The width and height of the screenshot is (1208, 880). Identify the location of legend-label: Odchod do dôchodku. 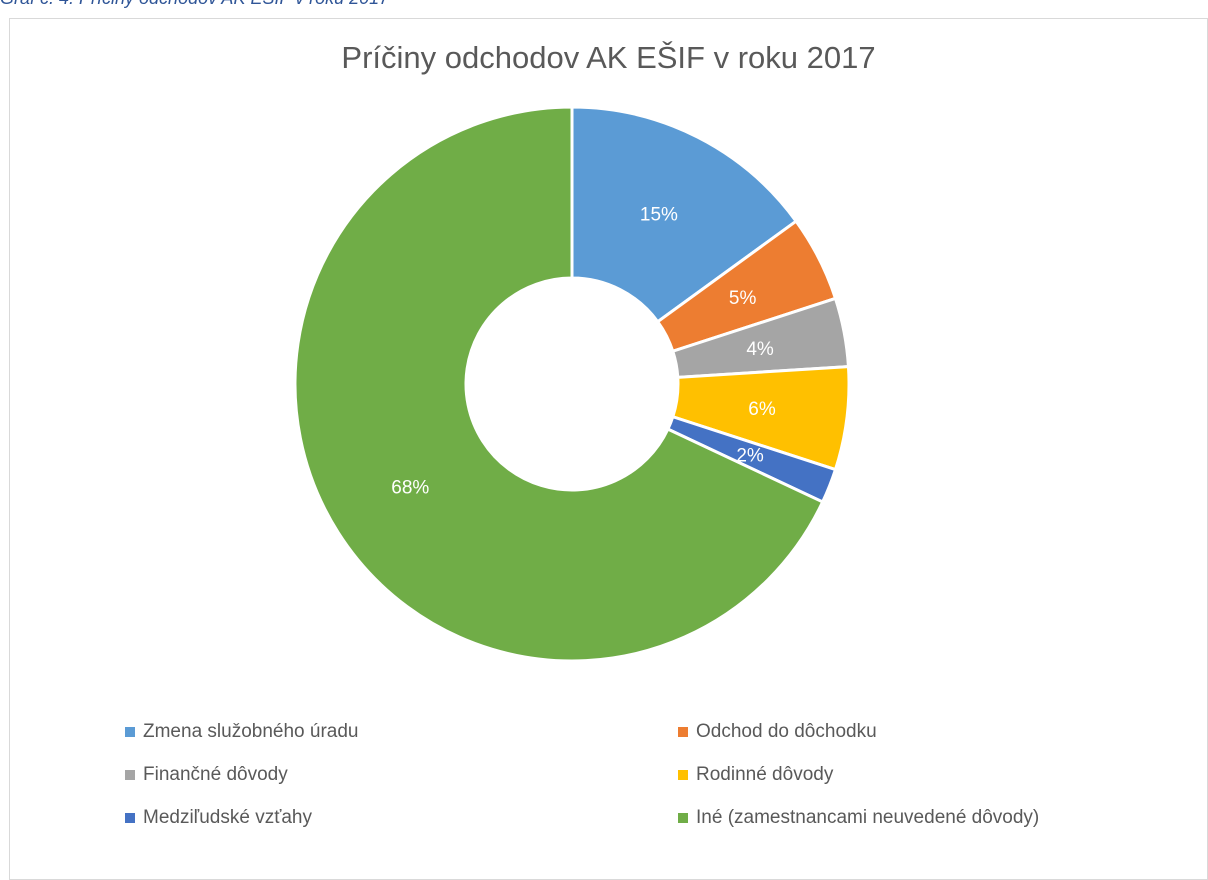
(786, 731).